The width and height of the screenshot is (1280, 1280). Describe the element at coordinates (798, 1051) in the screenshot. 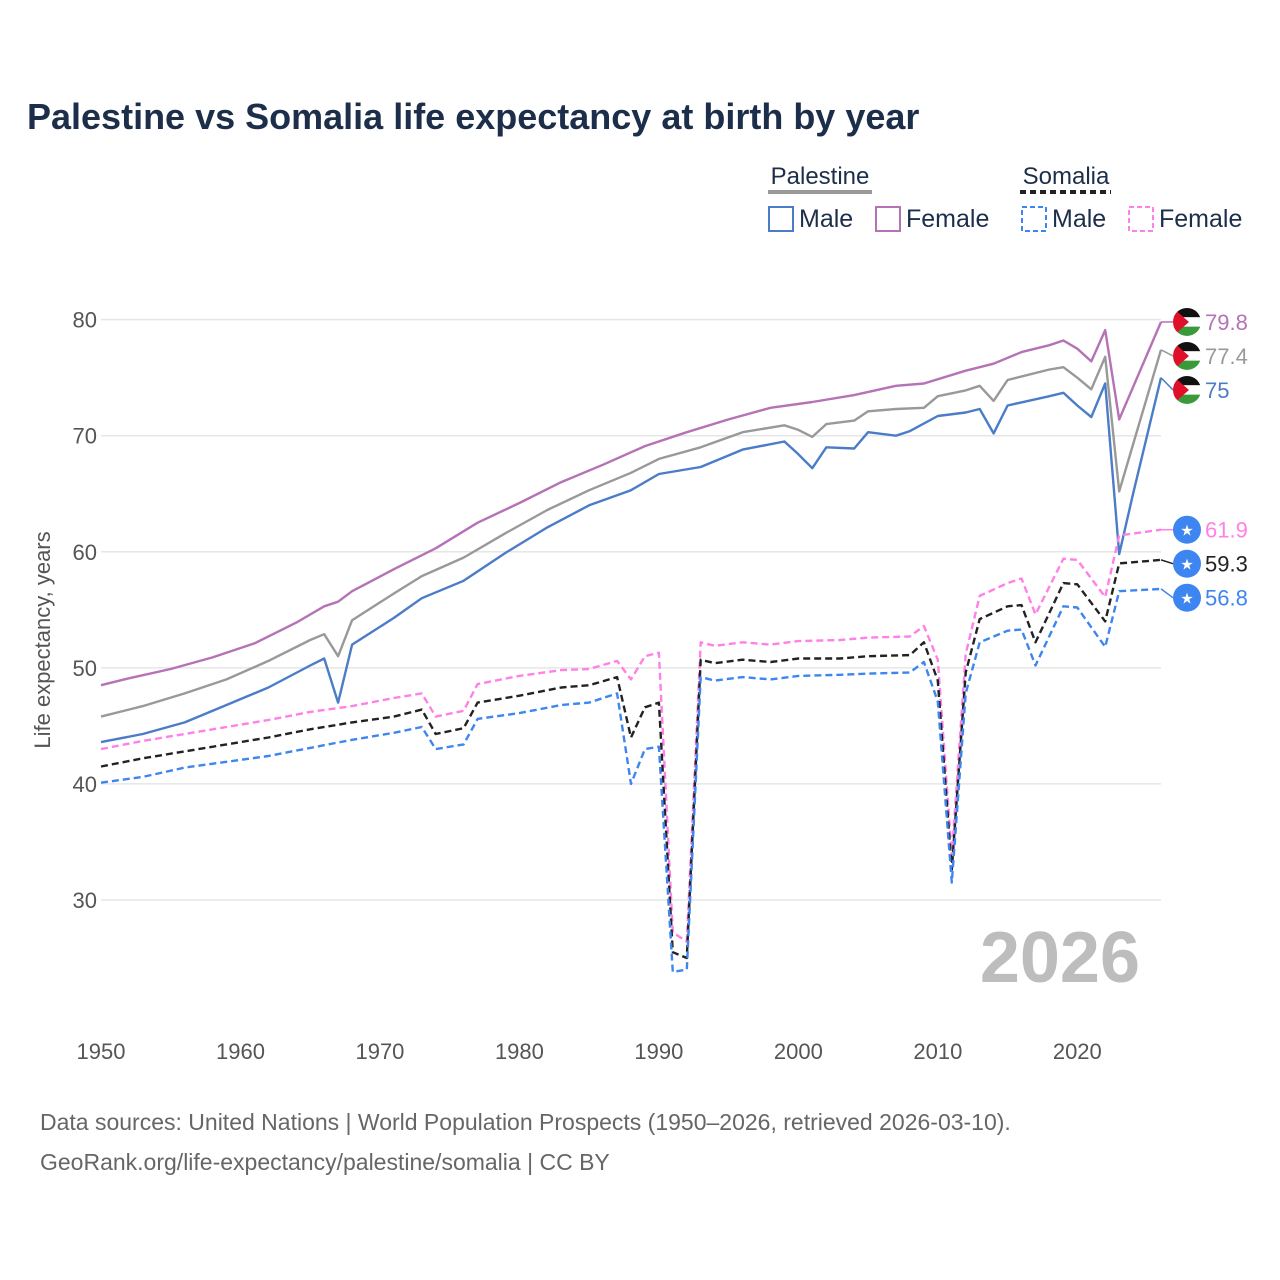

I see `x-tick-label: 2000` at that location.